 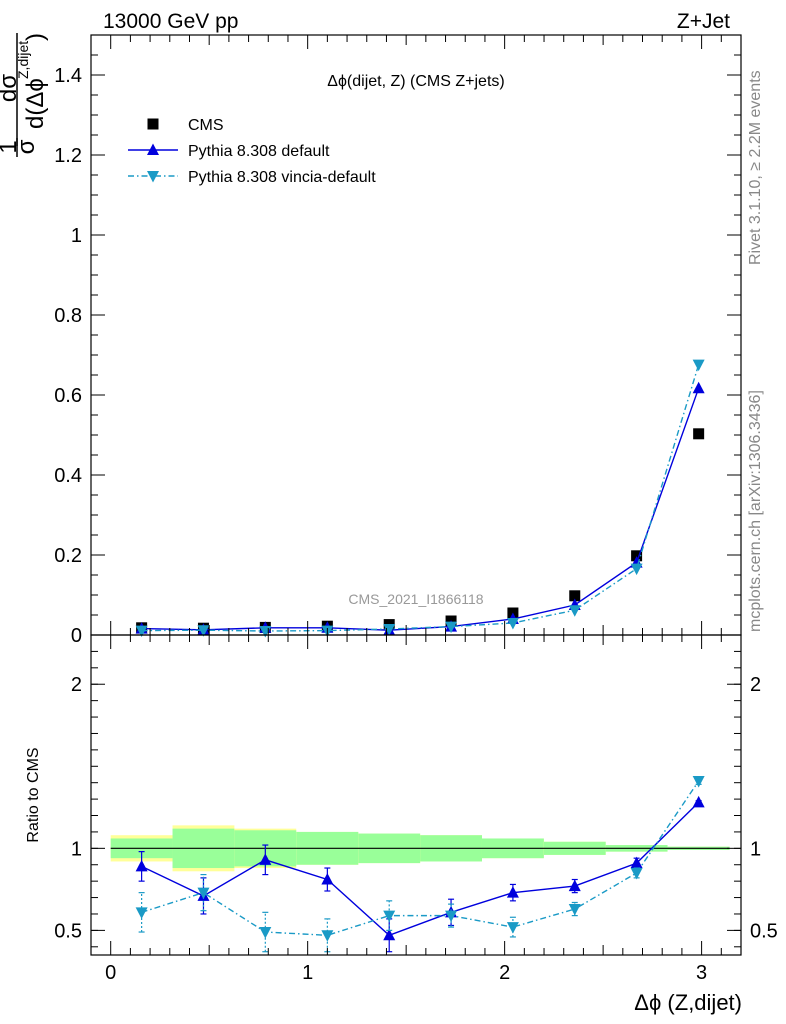 What do you see at coordinates (35, 37) in the screenshot?
I see `ylabel-close-paren: )` at bounding box center [35, 37].